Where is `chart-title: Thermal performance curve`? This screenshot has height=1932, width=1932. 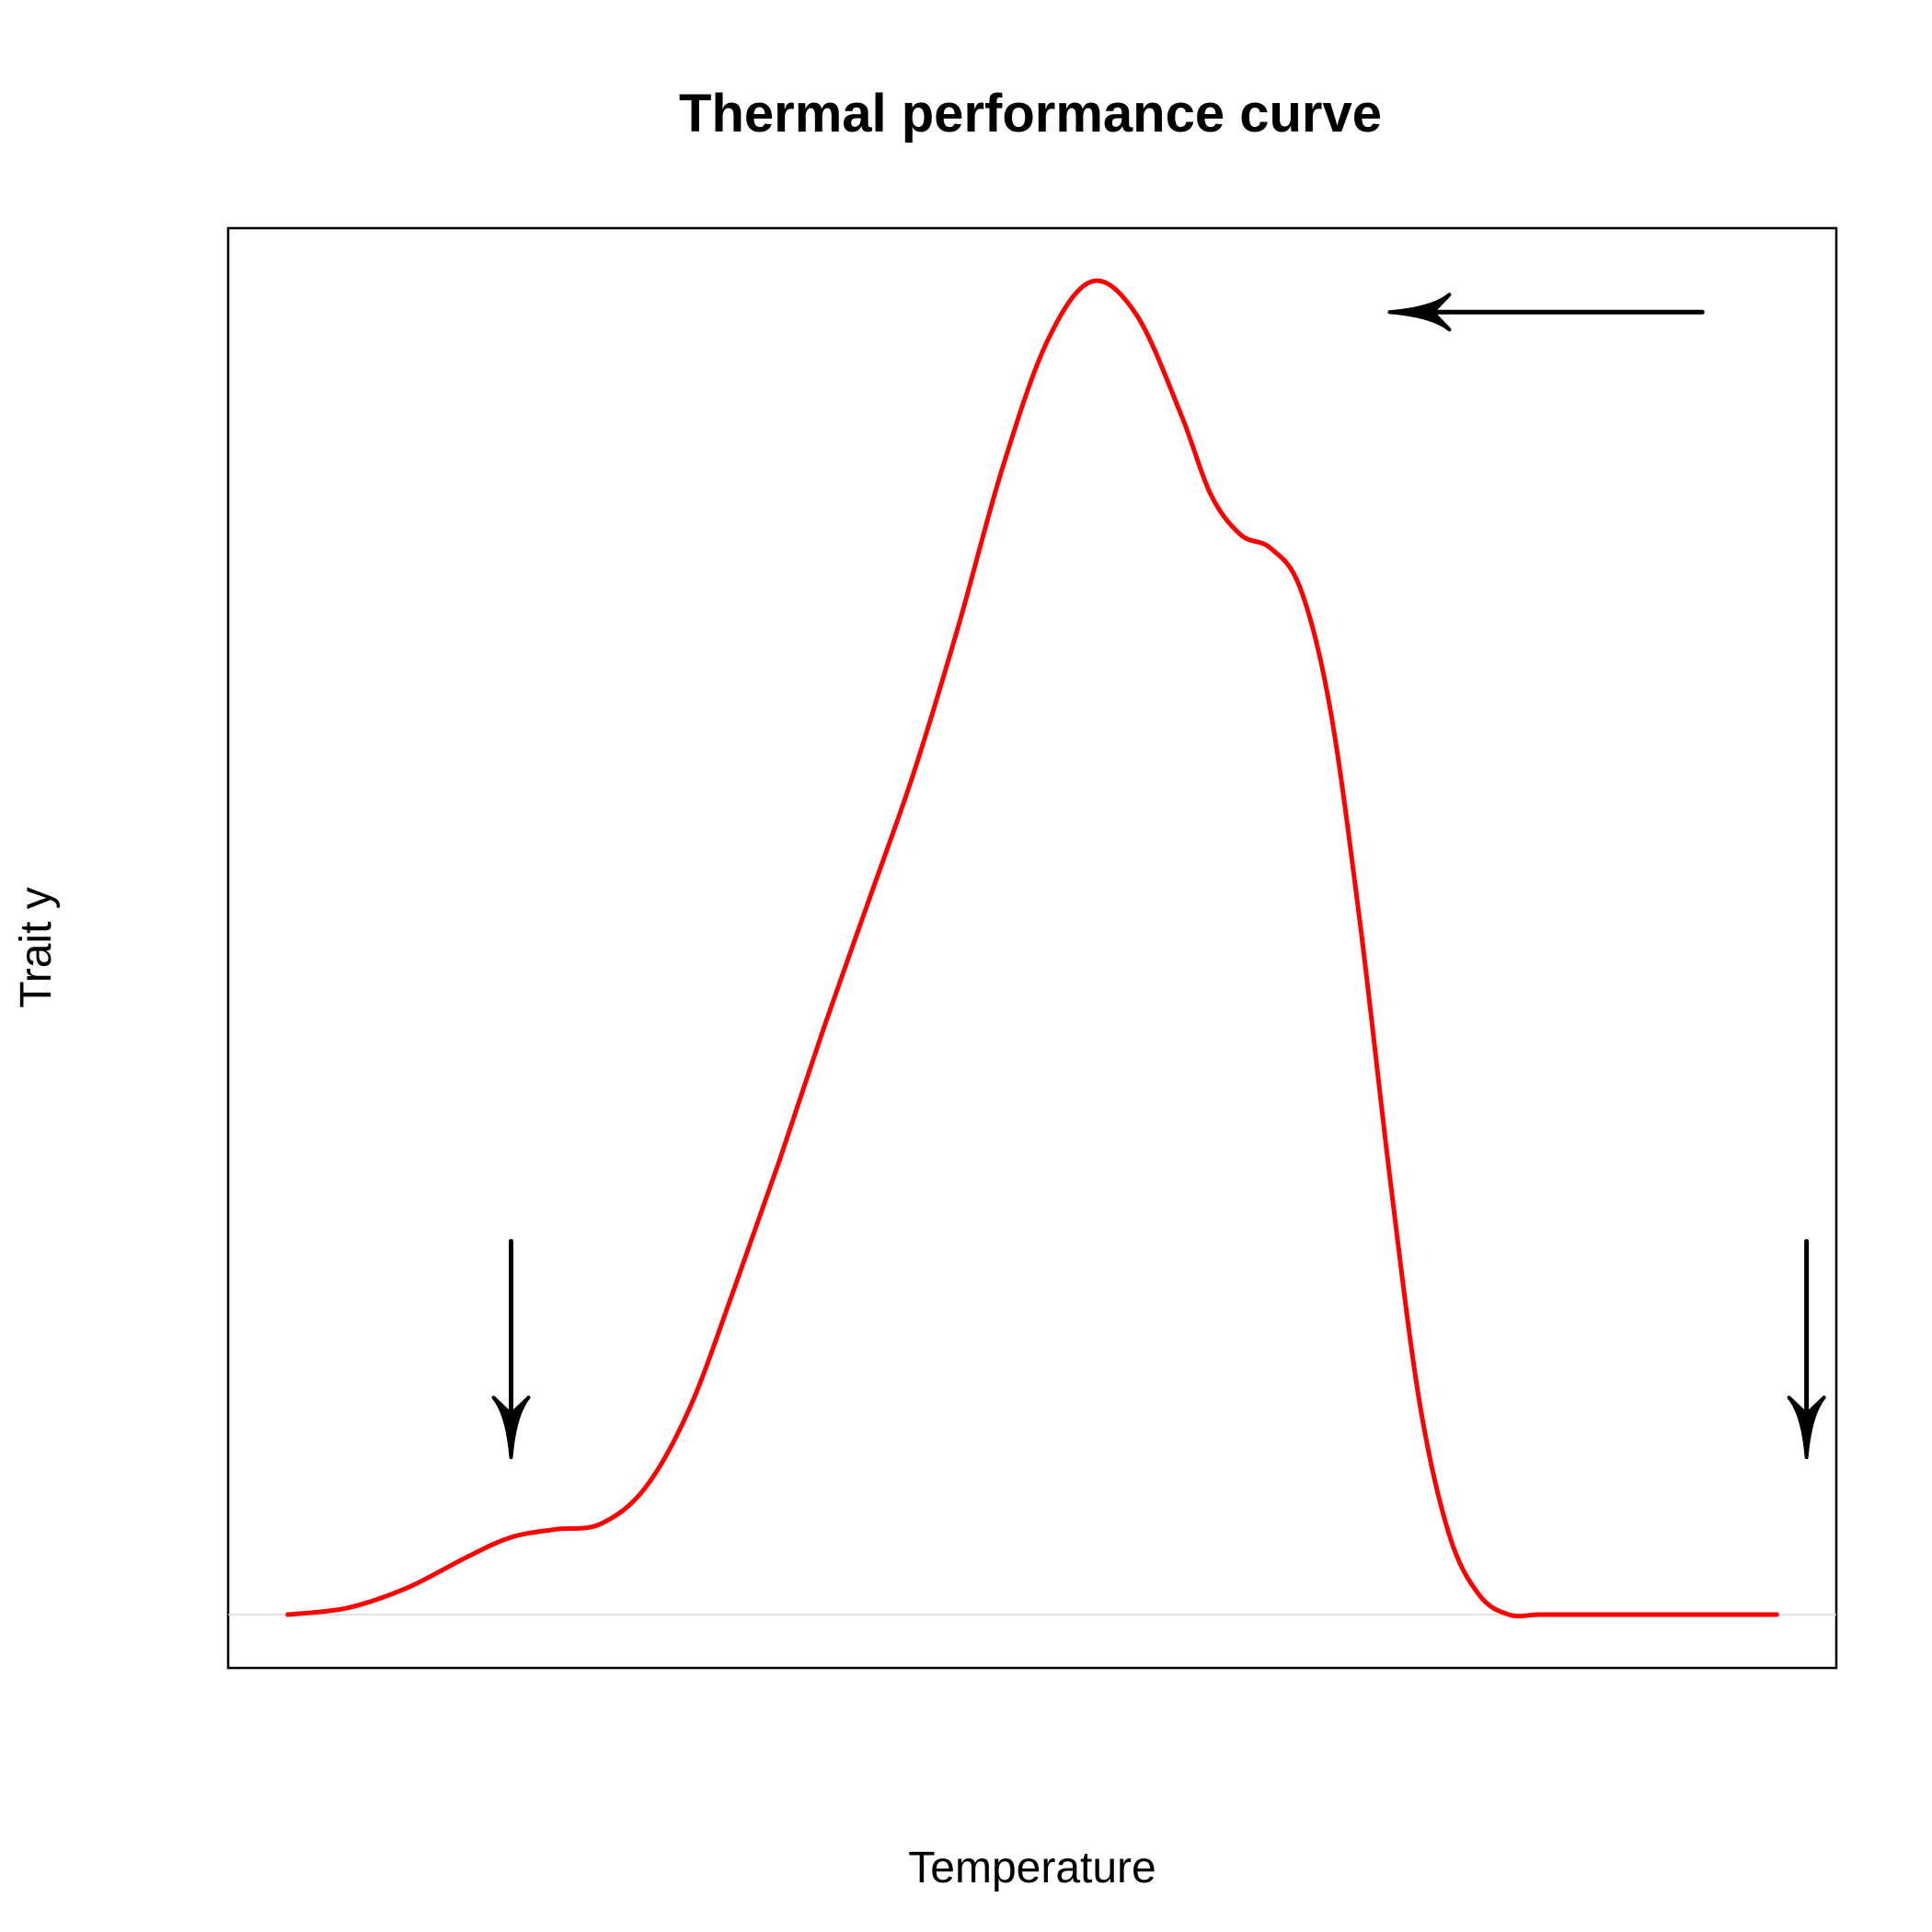 chart-title: Thermal performance curve is located at coordinates (1030, 114).